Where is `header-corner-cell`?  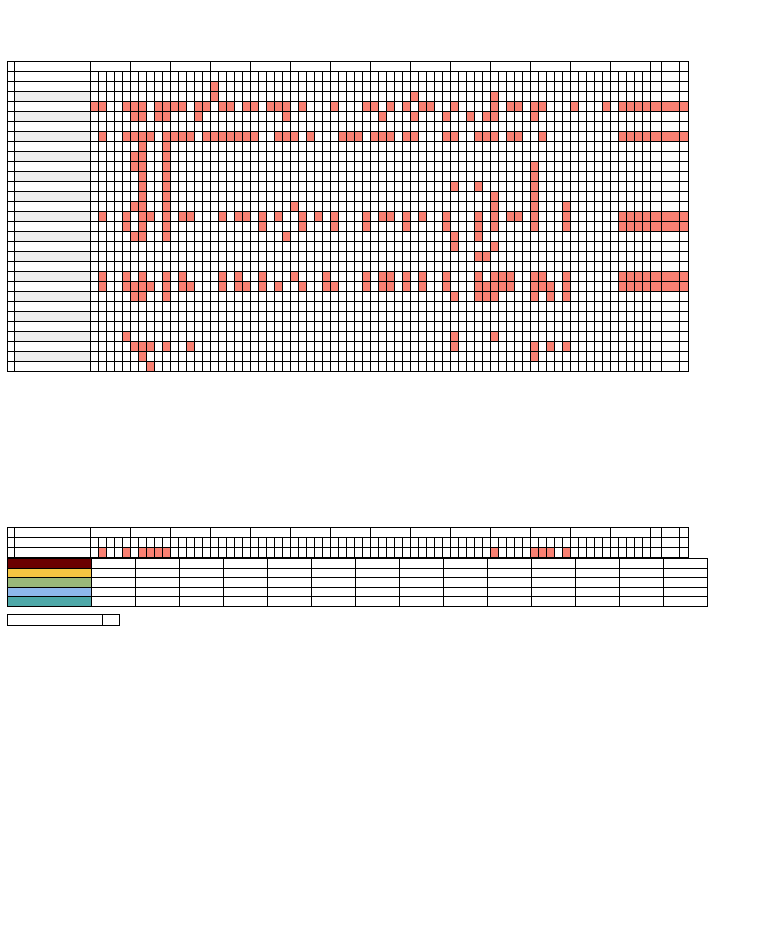
header-corner-cell is located at coordinates (11, 66).